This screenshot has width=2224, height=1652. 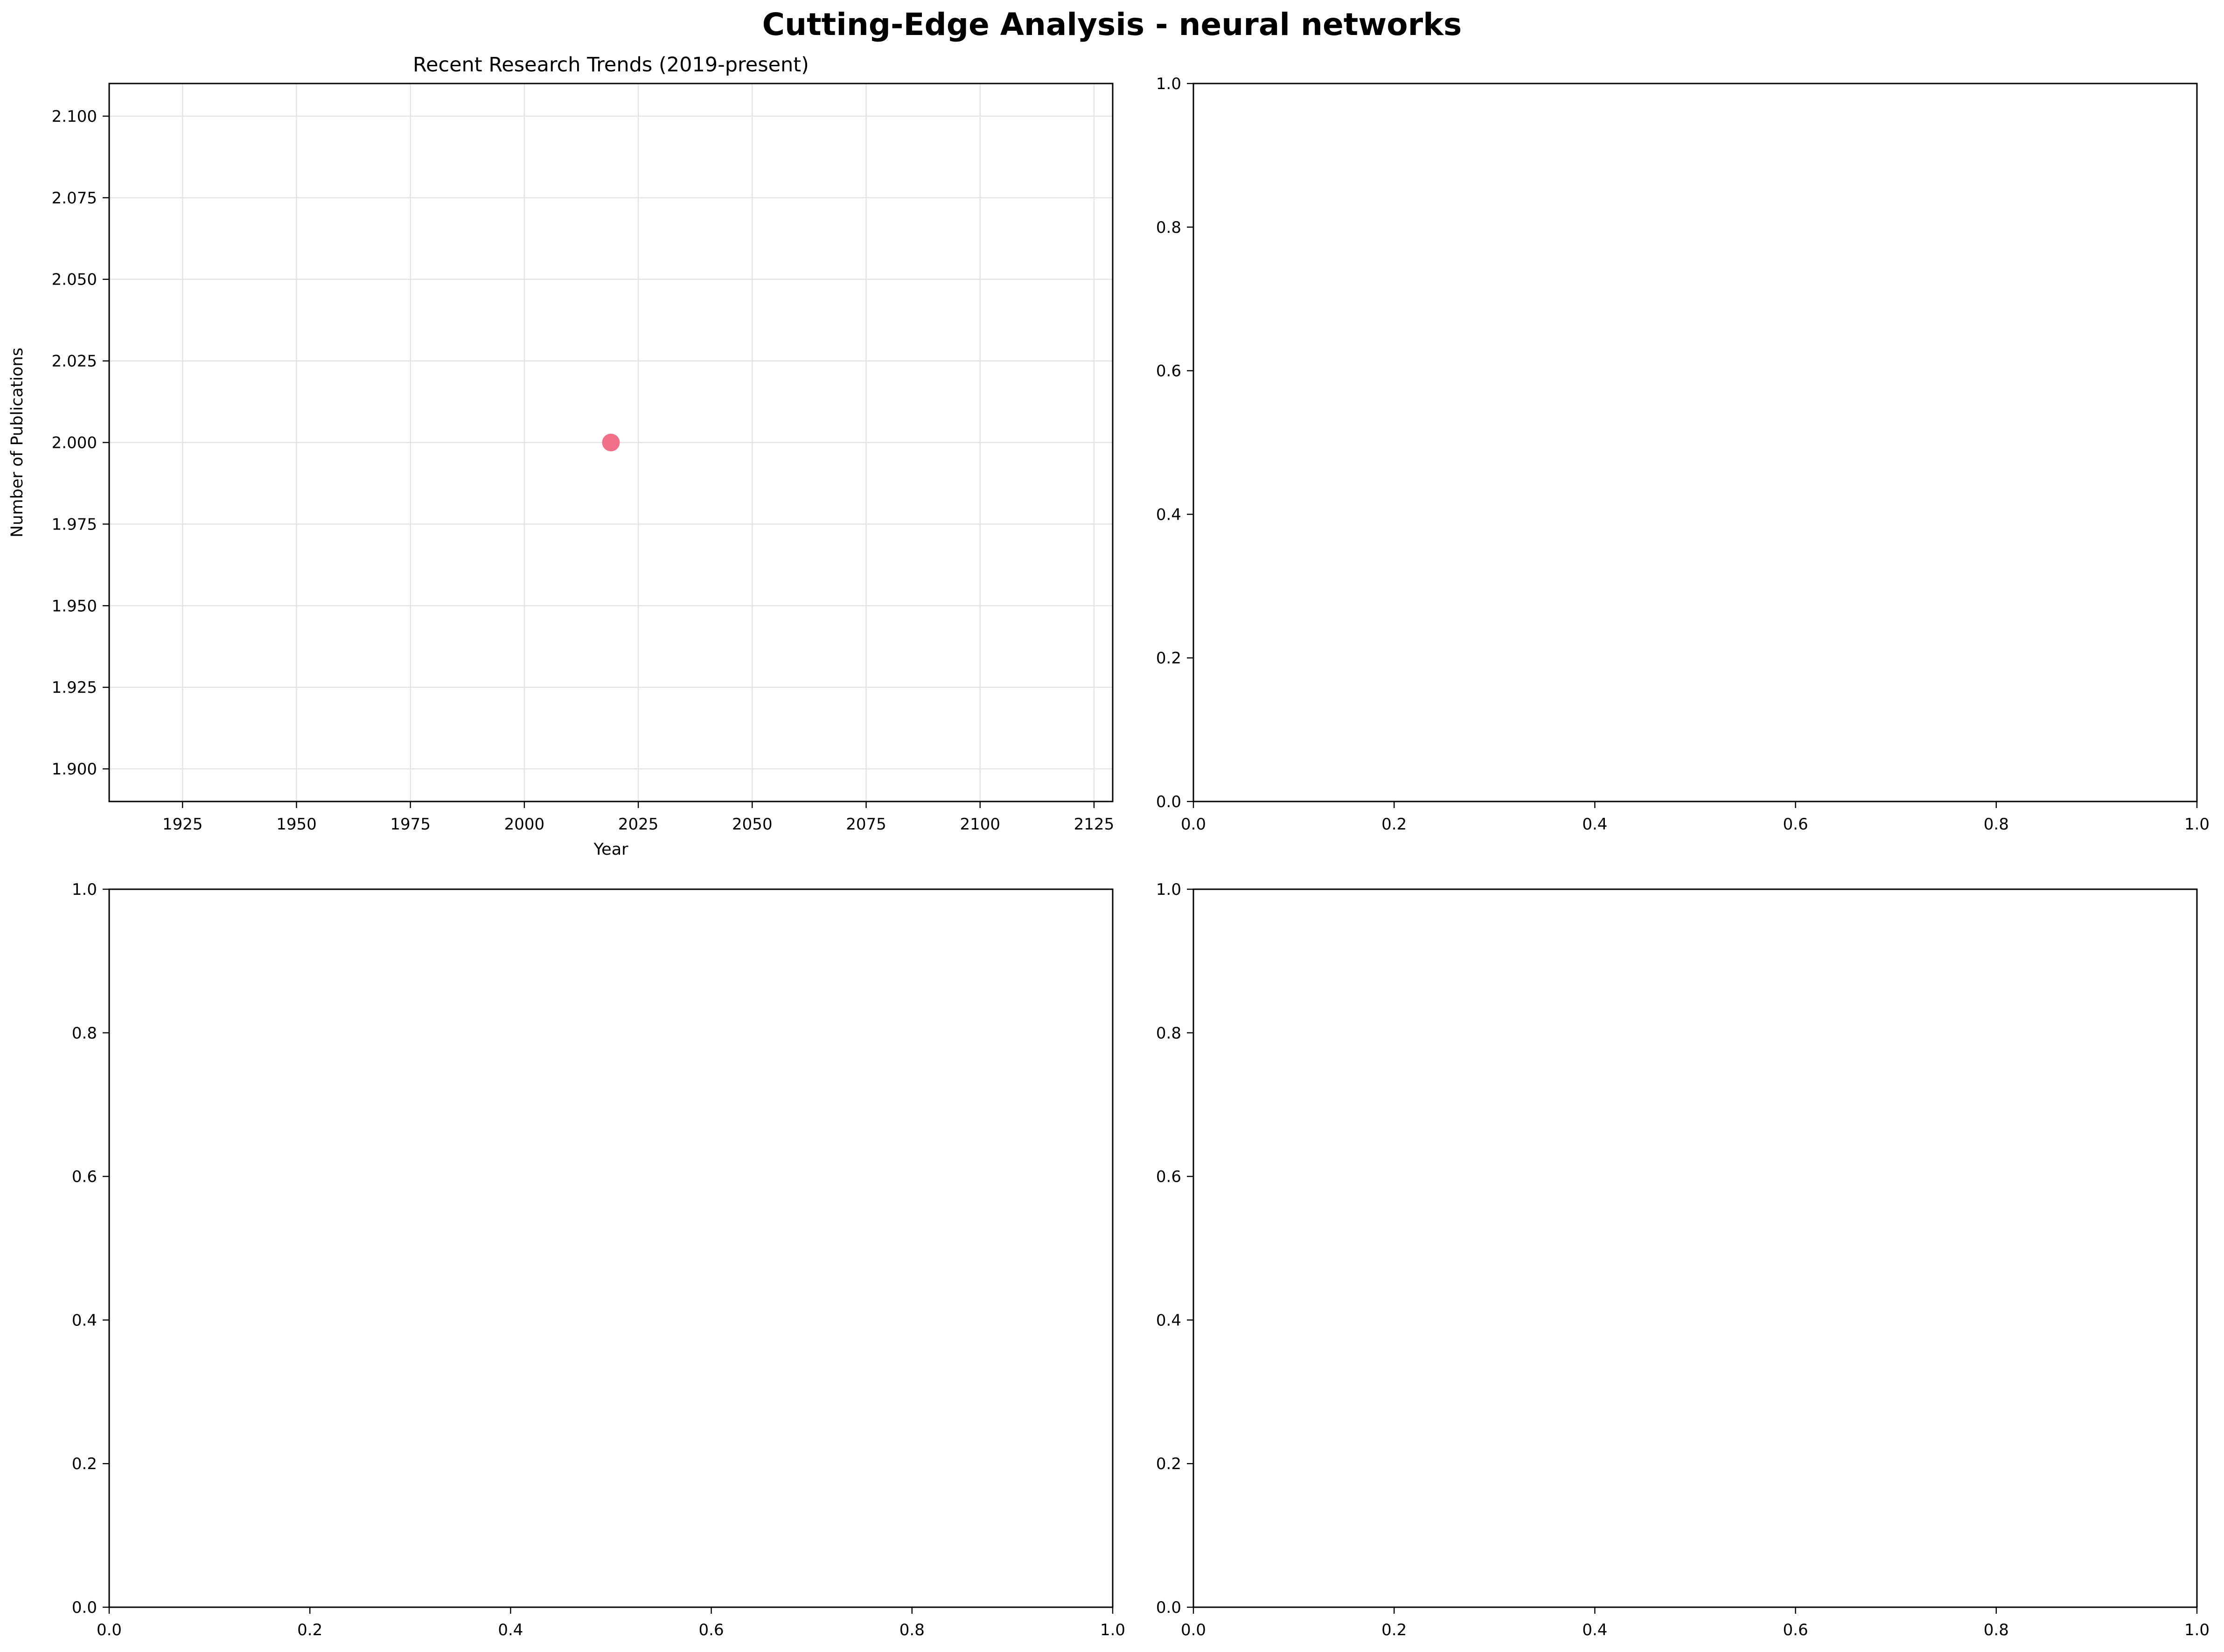 What do you see at coordinates (183, 825) in the screenshot?
I see `x-tick-label: 1925` at bounding box center [183, 825].